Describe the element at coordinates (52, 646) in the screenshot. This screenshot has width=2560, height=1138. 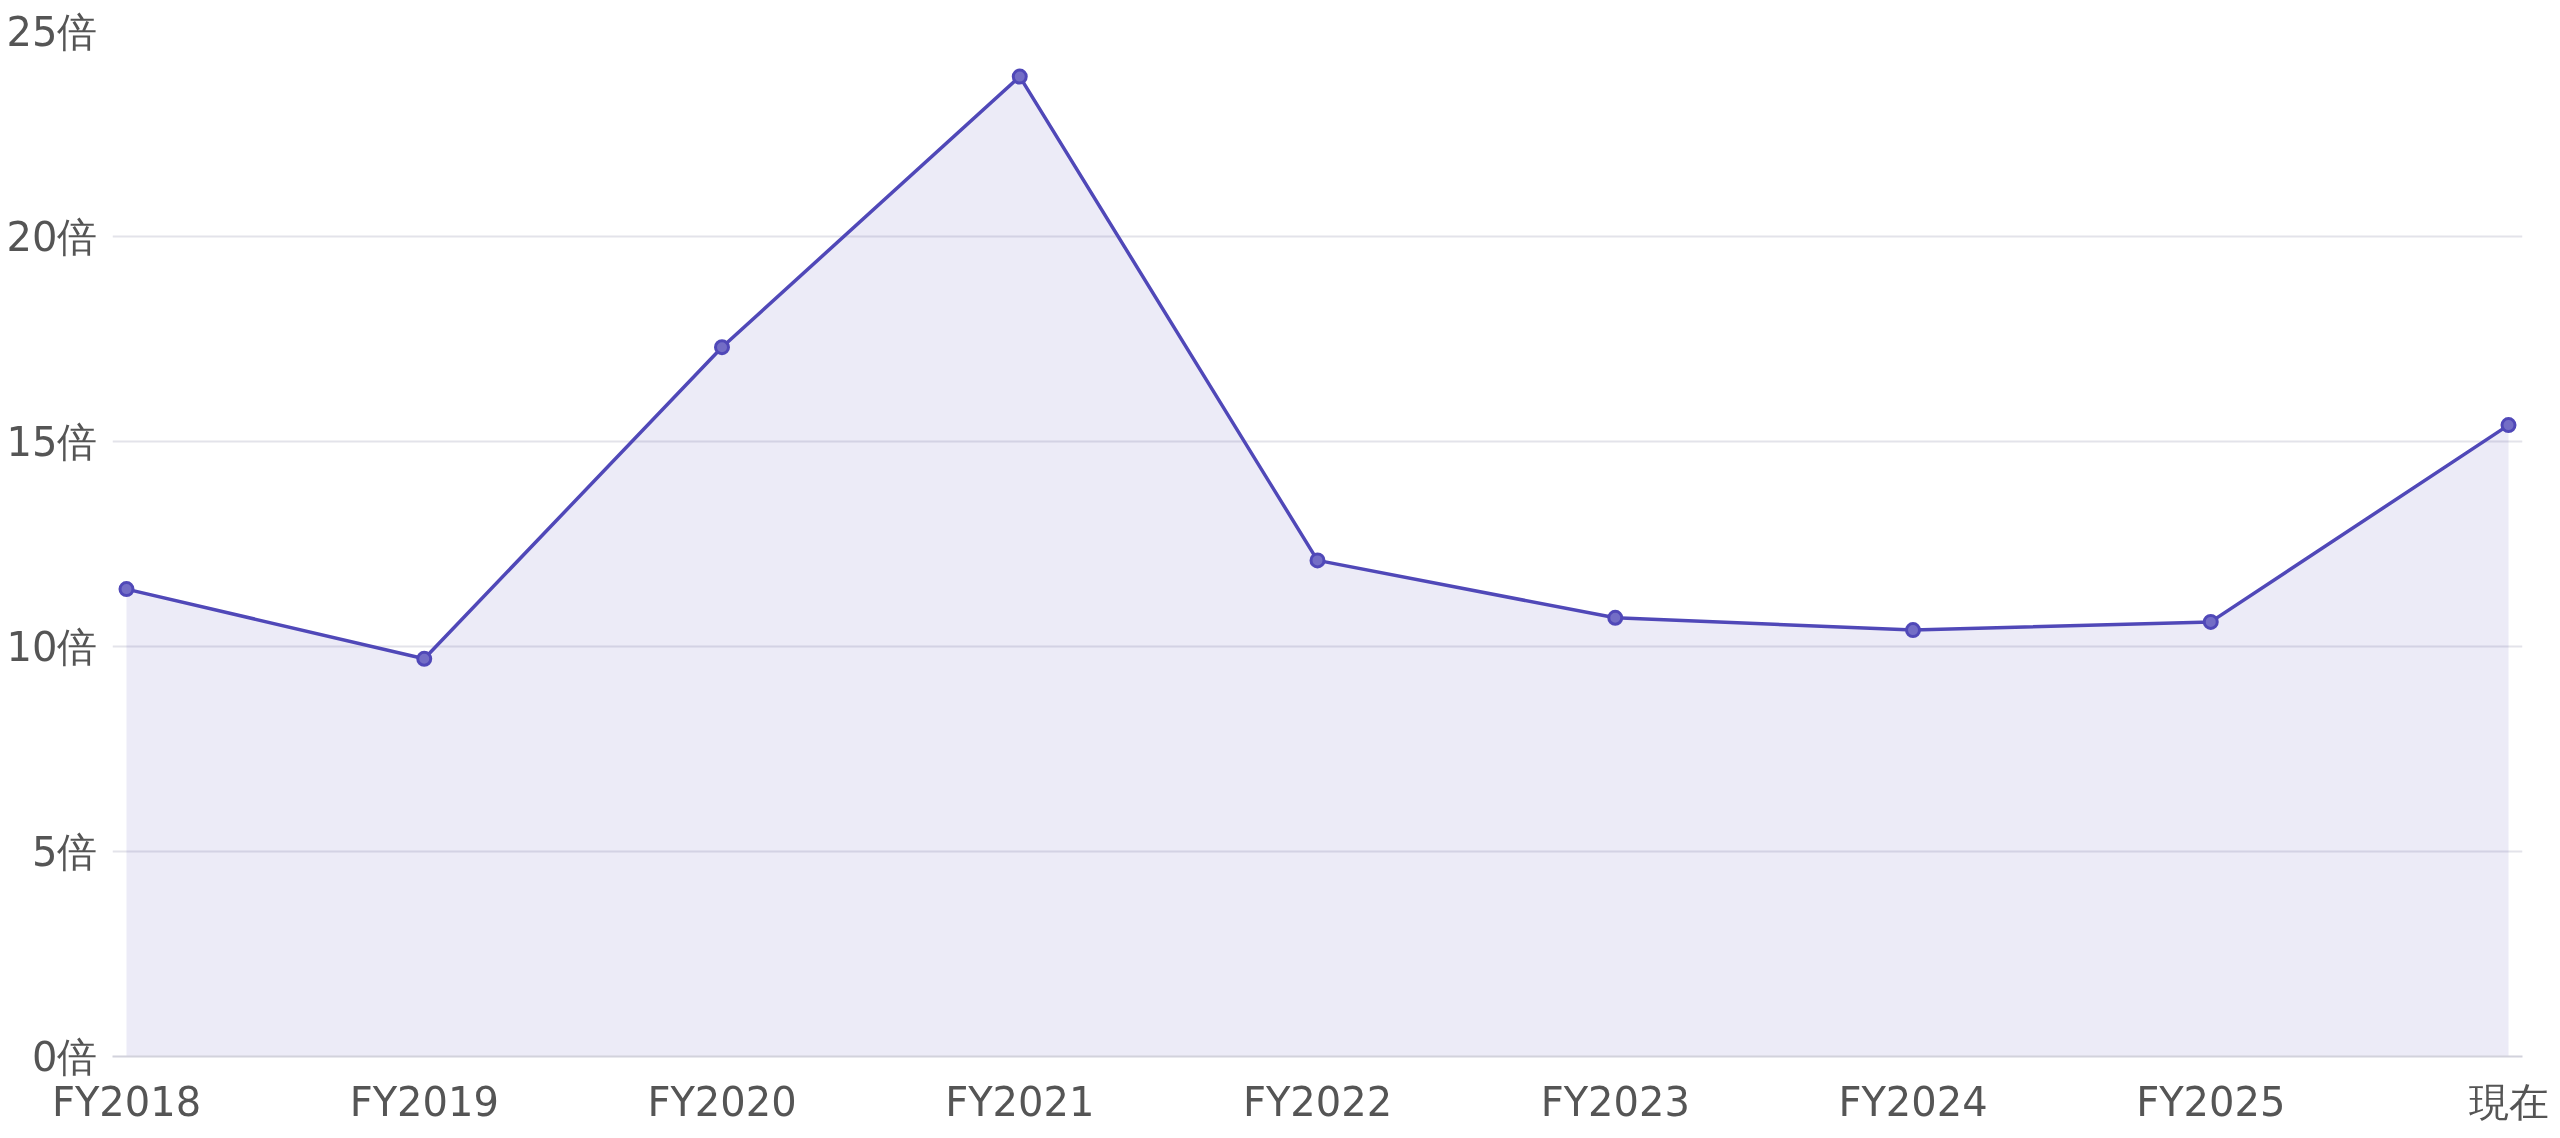
I see `y-tick-label: 10倍` at that location.